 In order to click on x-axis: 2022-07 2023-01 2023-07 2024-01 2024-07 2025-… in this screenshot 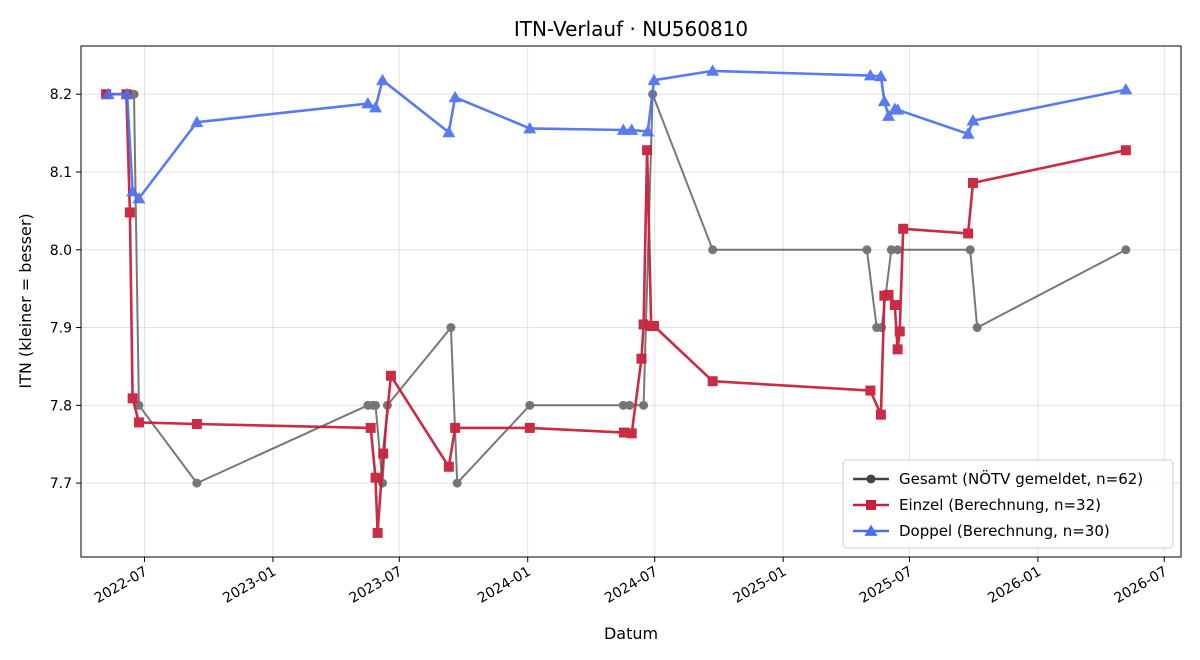, I will do `click(631, 582)`.